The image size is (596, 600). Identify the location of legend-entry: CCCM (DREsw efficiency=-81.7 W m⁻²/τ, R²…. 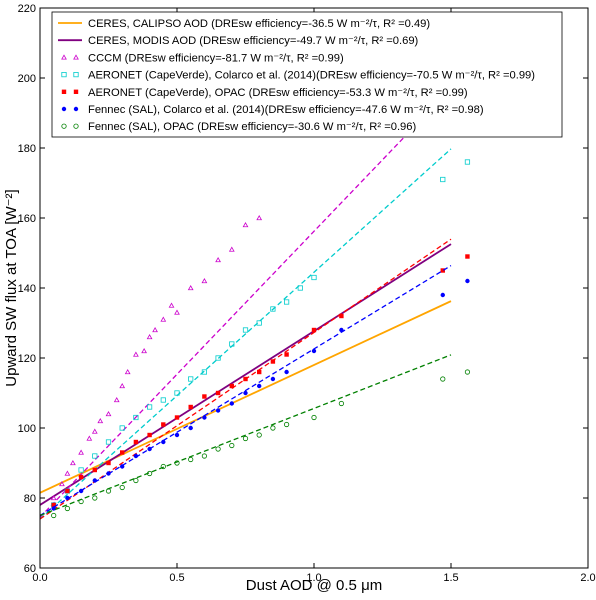
(202, 58).